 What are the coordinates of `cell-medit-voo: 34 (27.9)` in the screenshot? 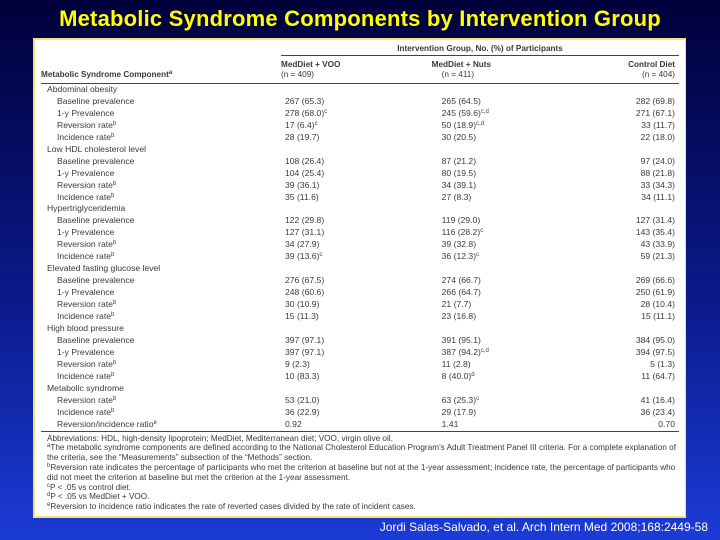 It's located at (302, 244).